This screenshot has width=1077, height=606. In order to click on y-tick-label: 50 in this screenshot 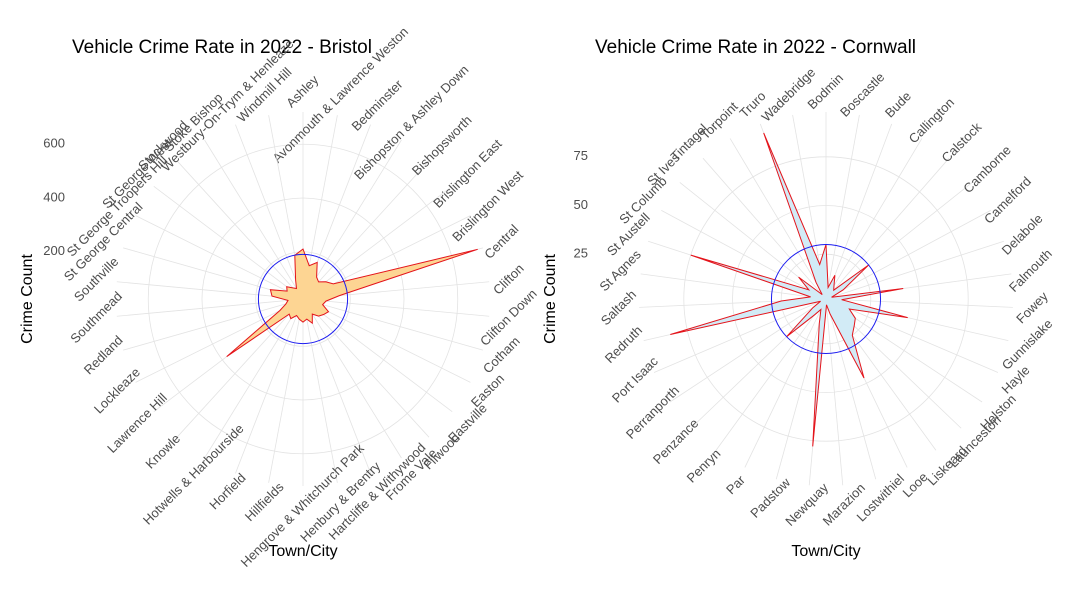, I will do `click(581, 204)`.